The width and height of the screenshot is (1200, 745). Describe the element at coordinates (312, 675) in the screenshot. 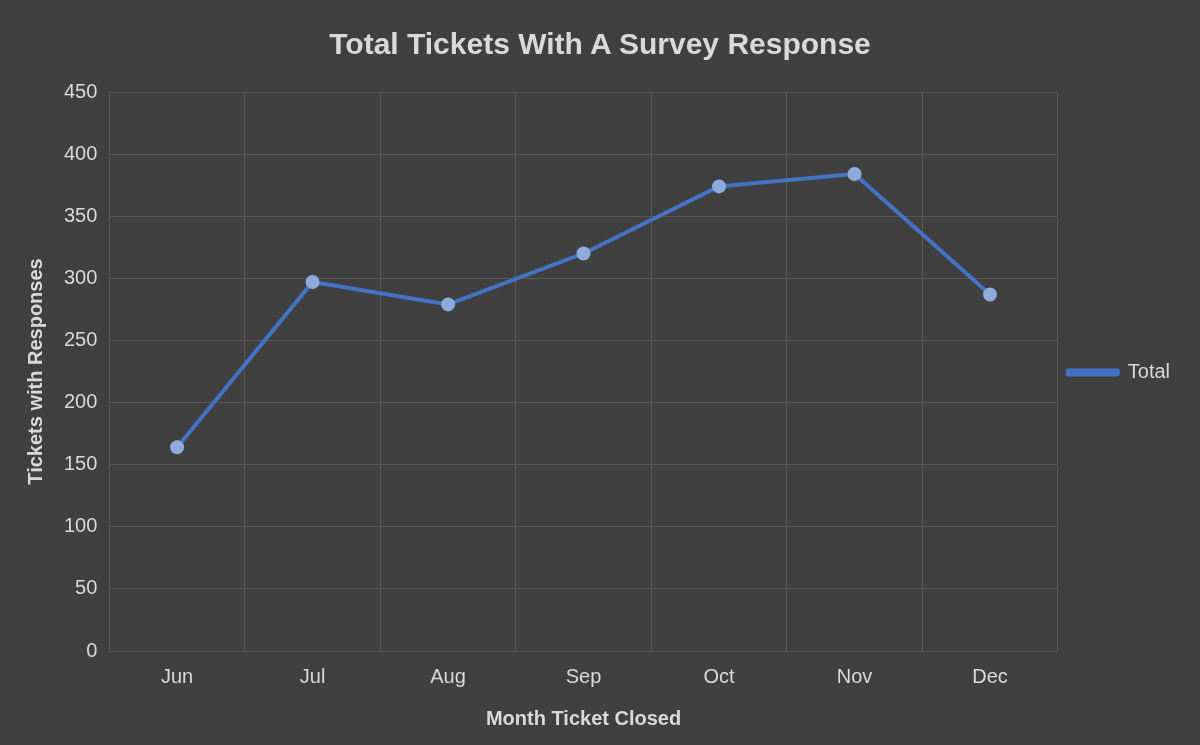

I see `x-tick-label: Jul` at that location.